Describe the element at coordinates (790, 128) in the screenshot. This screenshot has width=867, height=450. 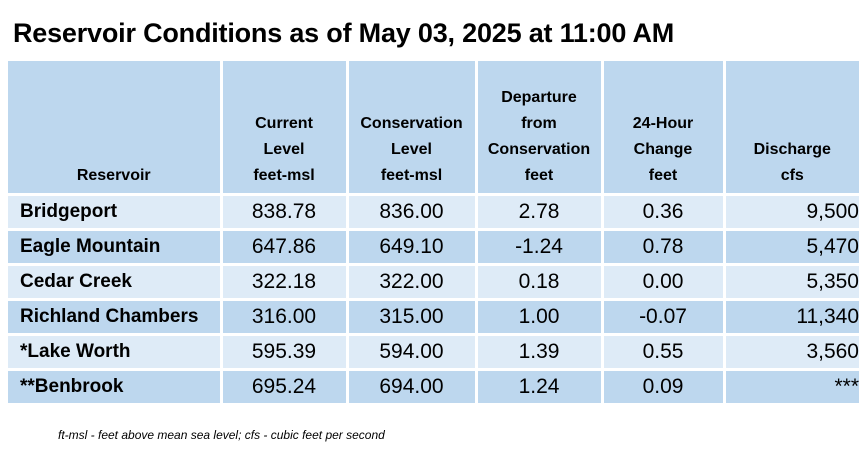
I see `column-header-discharge: Discharge cfs` at that location.